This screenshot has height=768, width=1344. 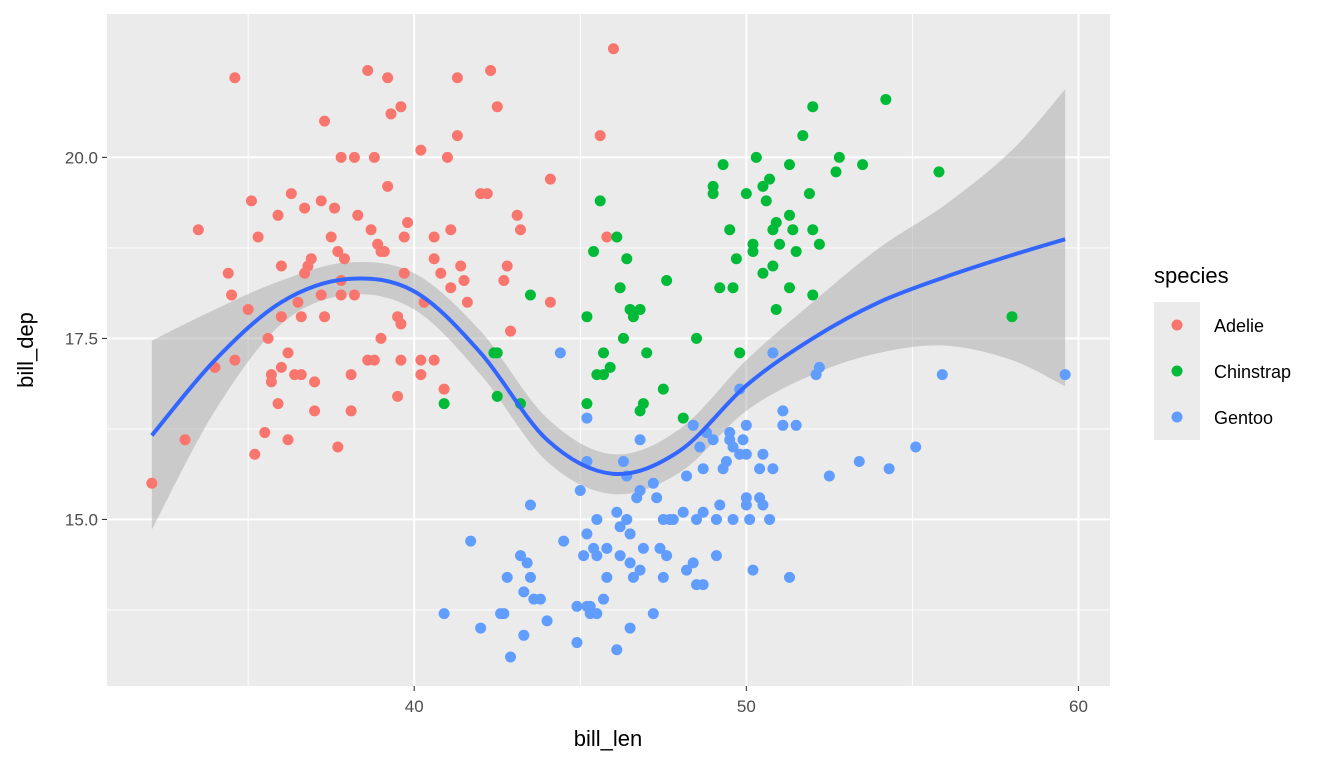 I want to click on x-axis-title: bill_len, so click(x=608, y=738).